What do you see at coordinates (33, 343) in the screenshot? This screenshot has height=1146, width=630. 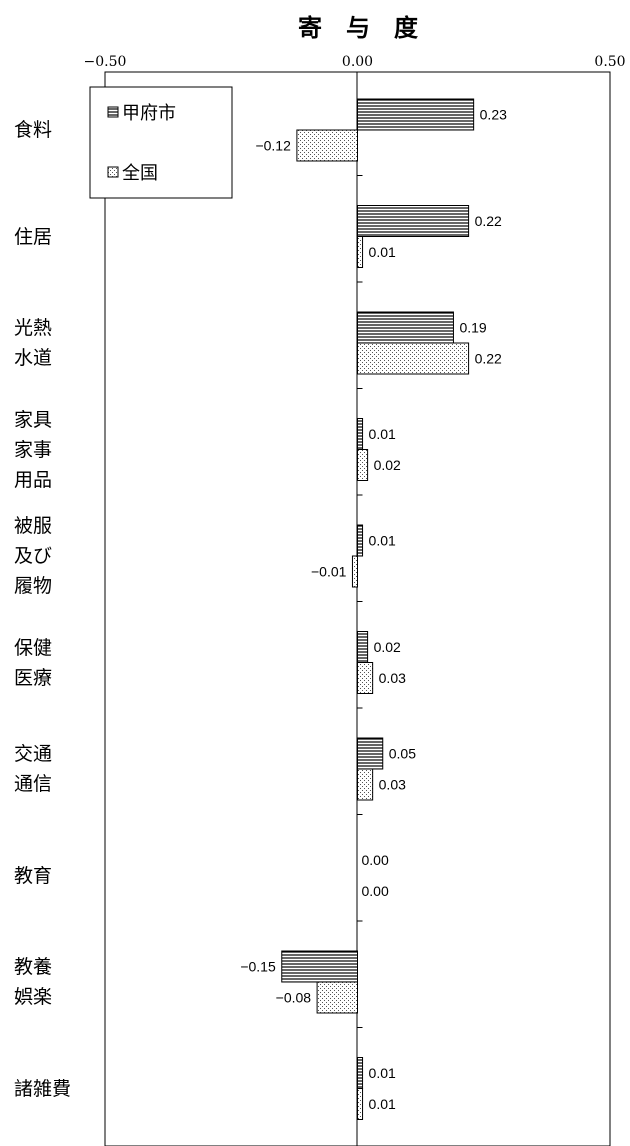 I see `category-label: 光熱 水道` at bounding box center [33, 343].